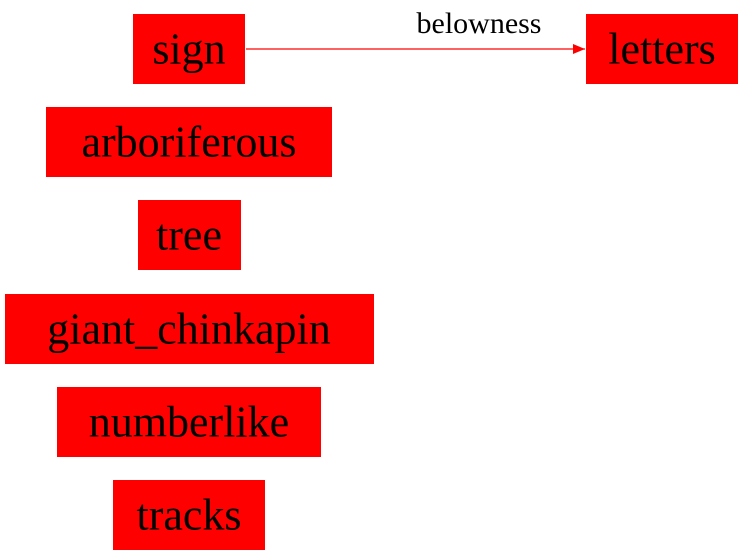  I want to click on node-label: tracks, so click(188, 515).